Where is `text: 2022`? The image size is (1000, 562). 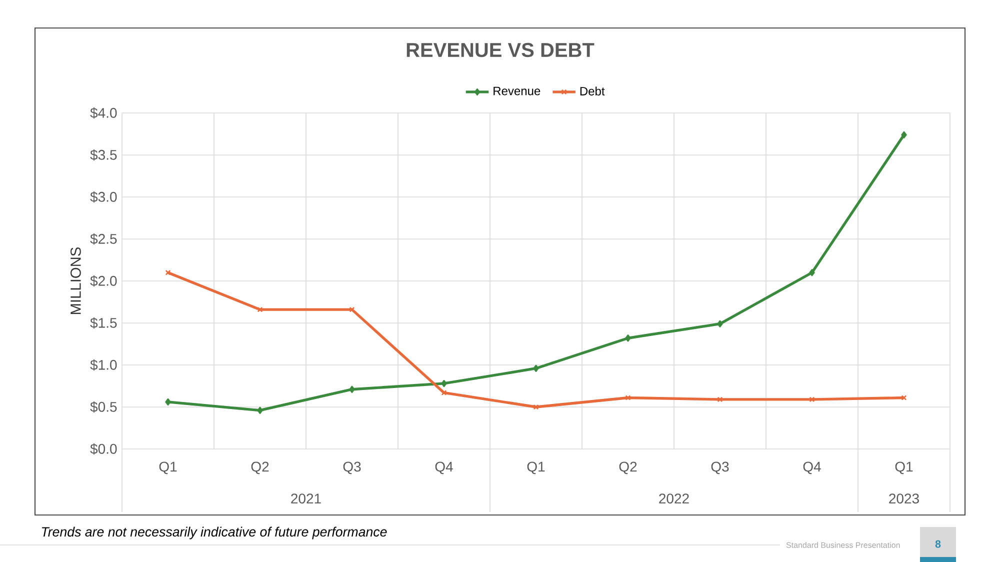
text: 2022 is located at coordinates (674, 499).